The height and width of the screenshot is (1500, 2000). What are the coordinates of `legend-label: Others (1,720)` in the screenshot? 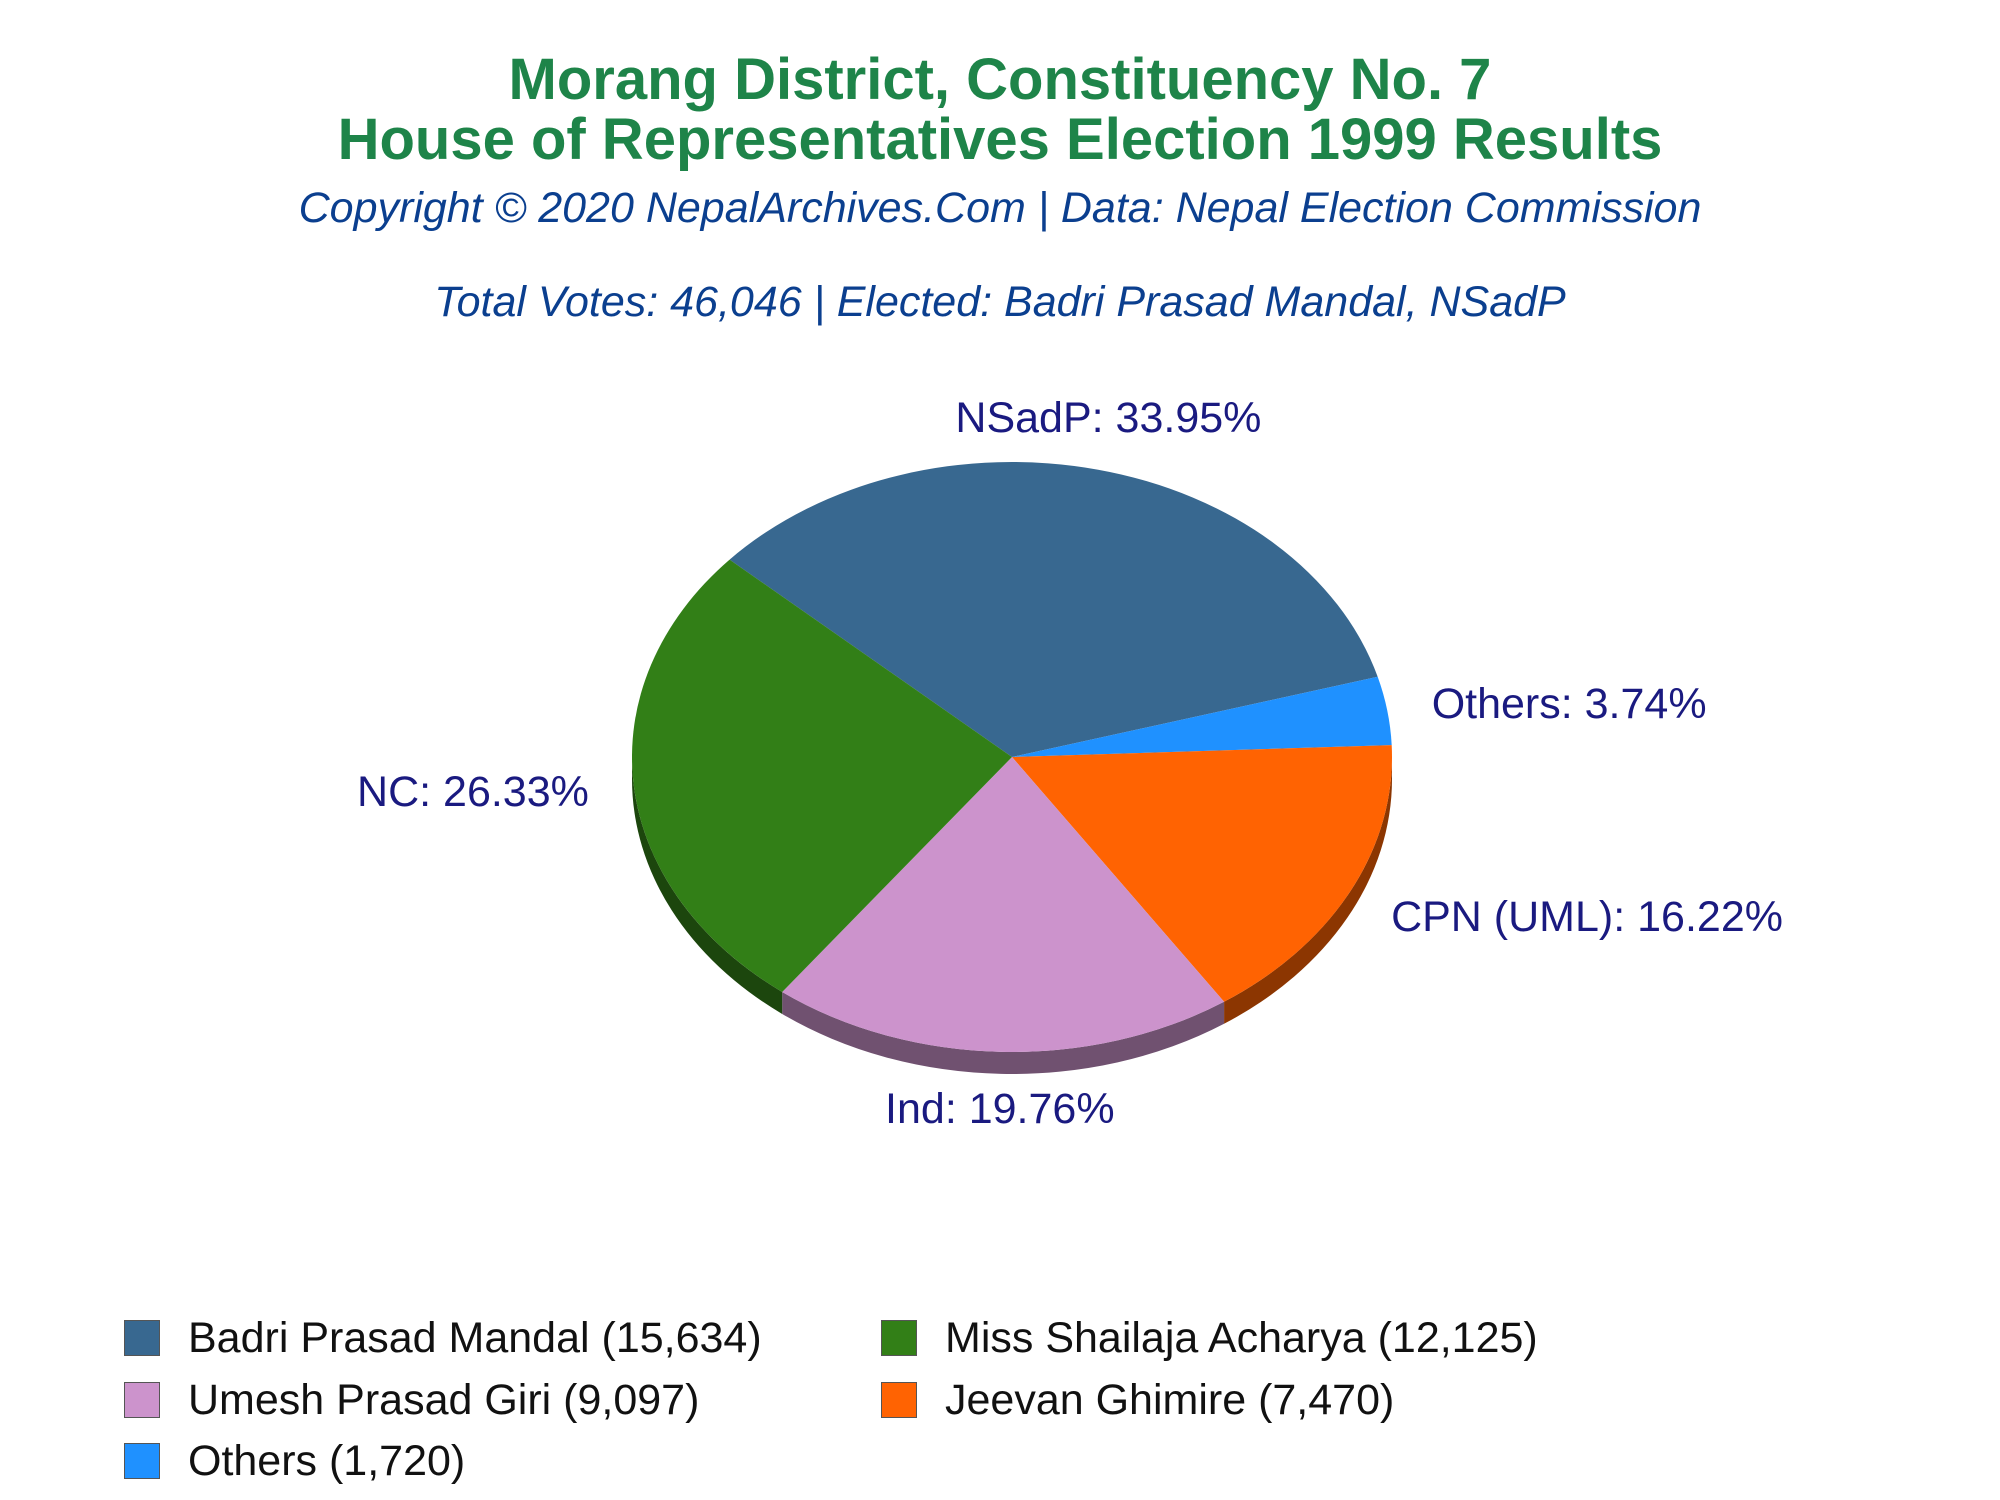 It's located at (327, 1460).